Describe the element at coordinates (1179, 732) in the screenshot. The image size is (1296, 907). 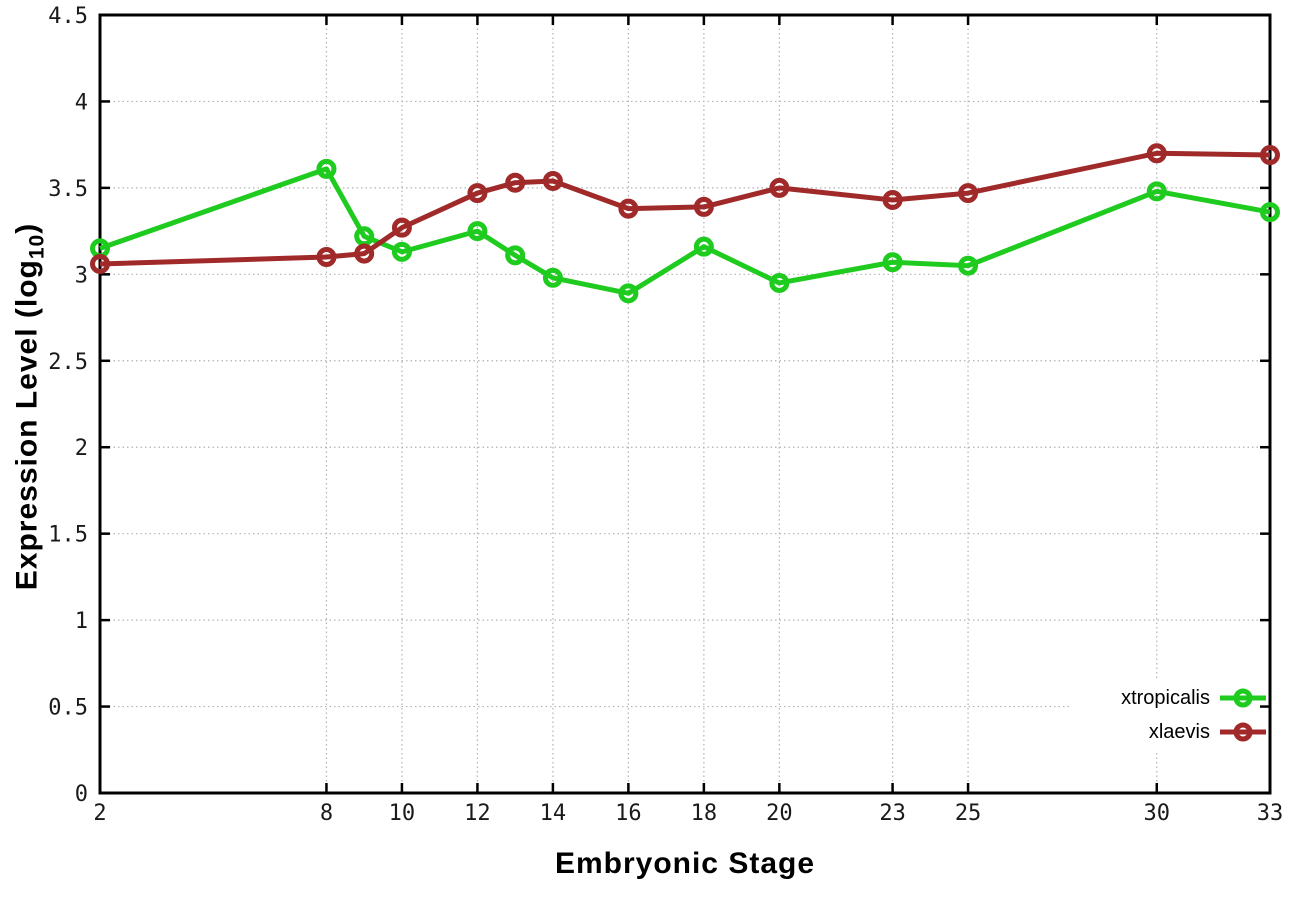
I see `legend-label-xlaevis: xlaevis` at that location.